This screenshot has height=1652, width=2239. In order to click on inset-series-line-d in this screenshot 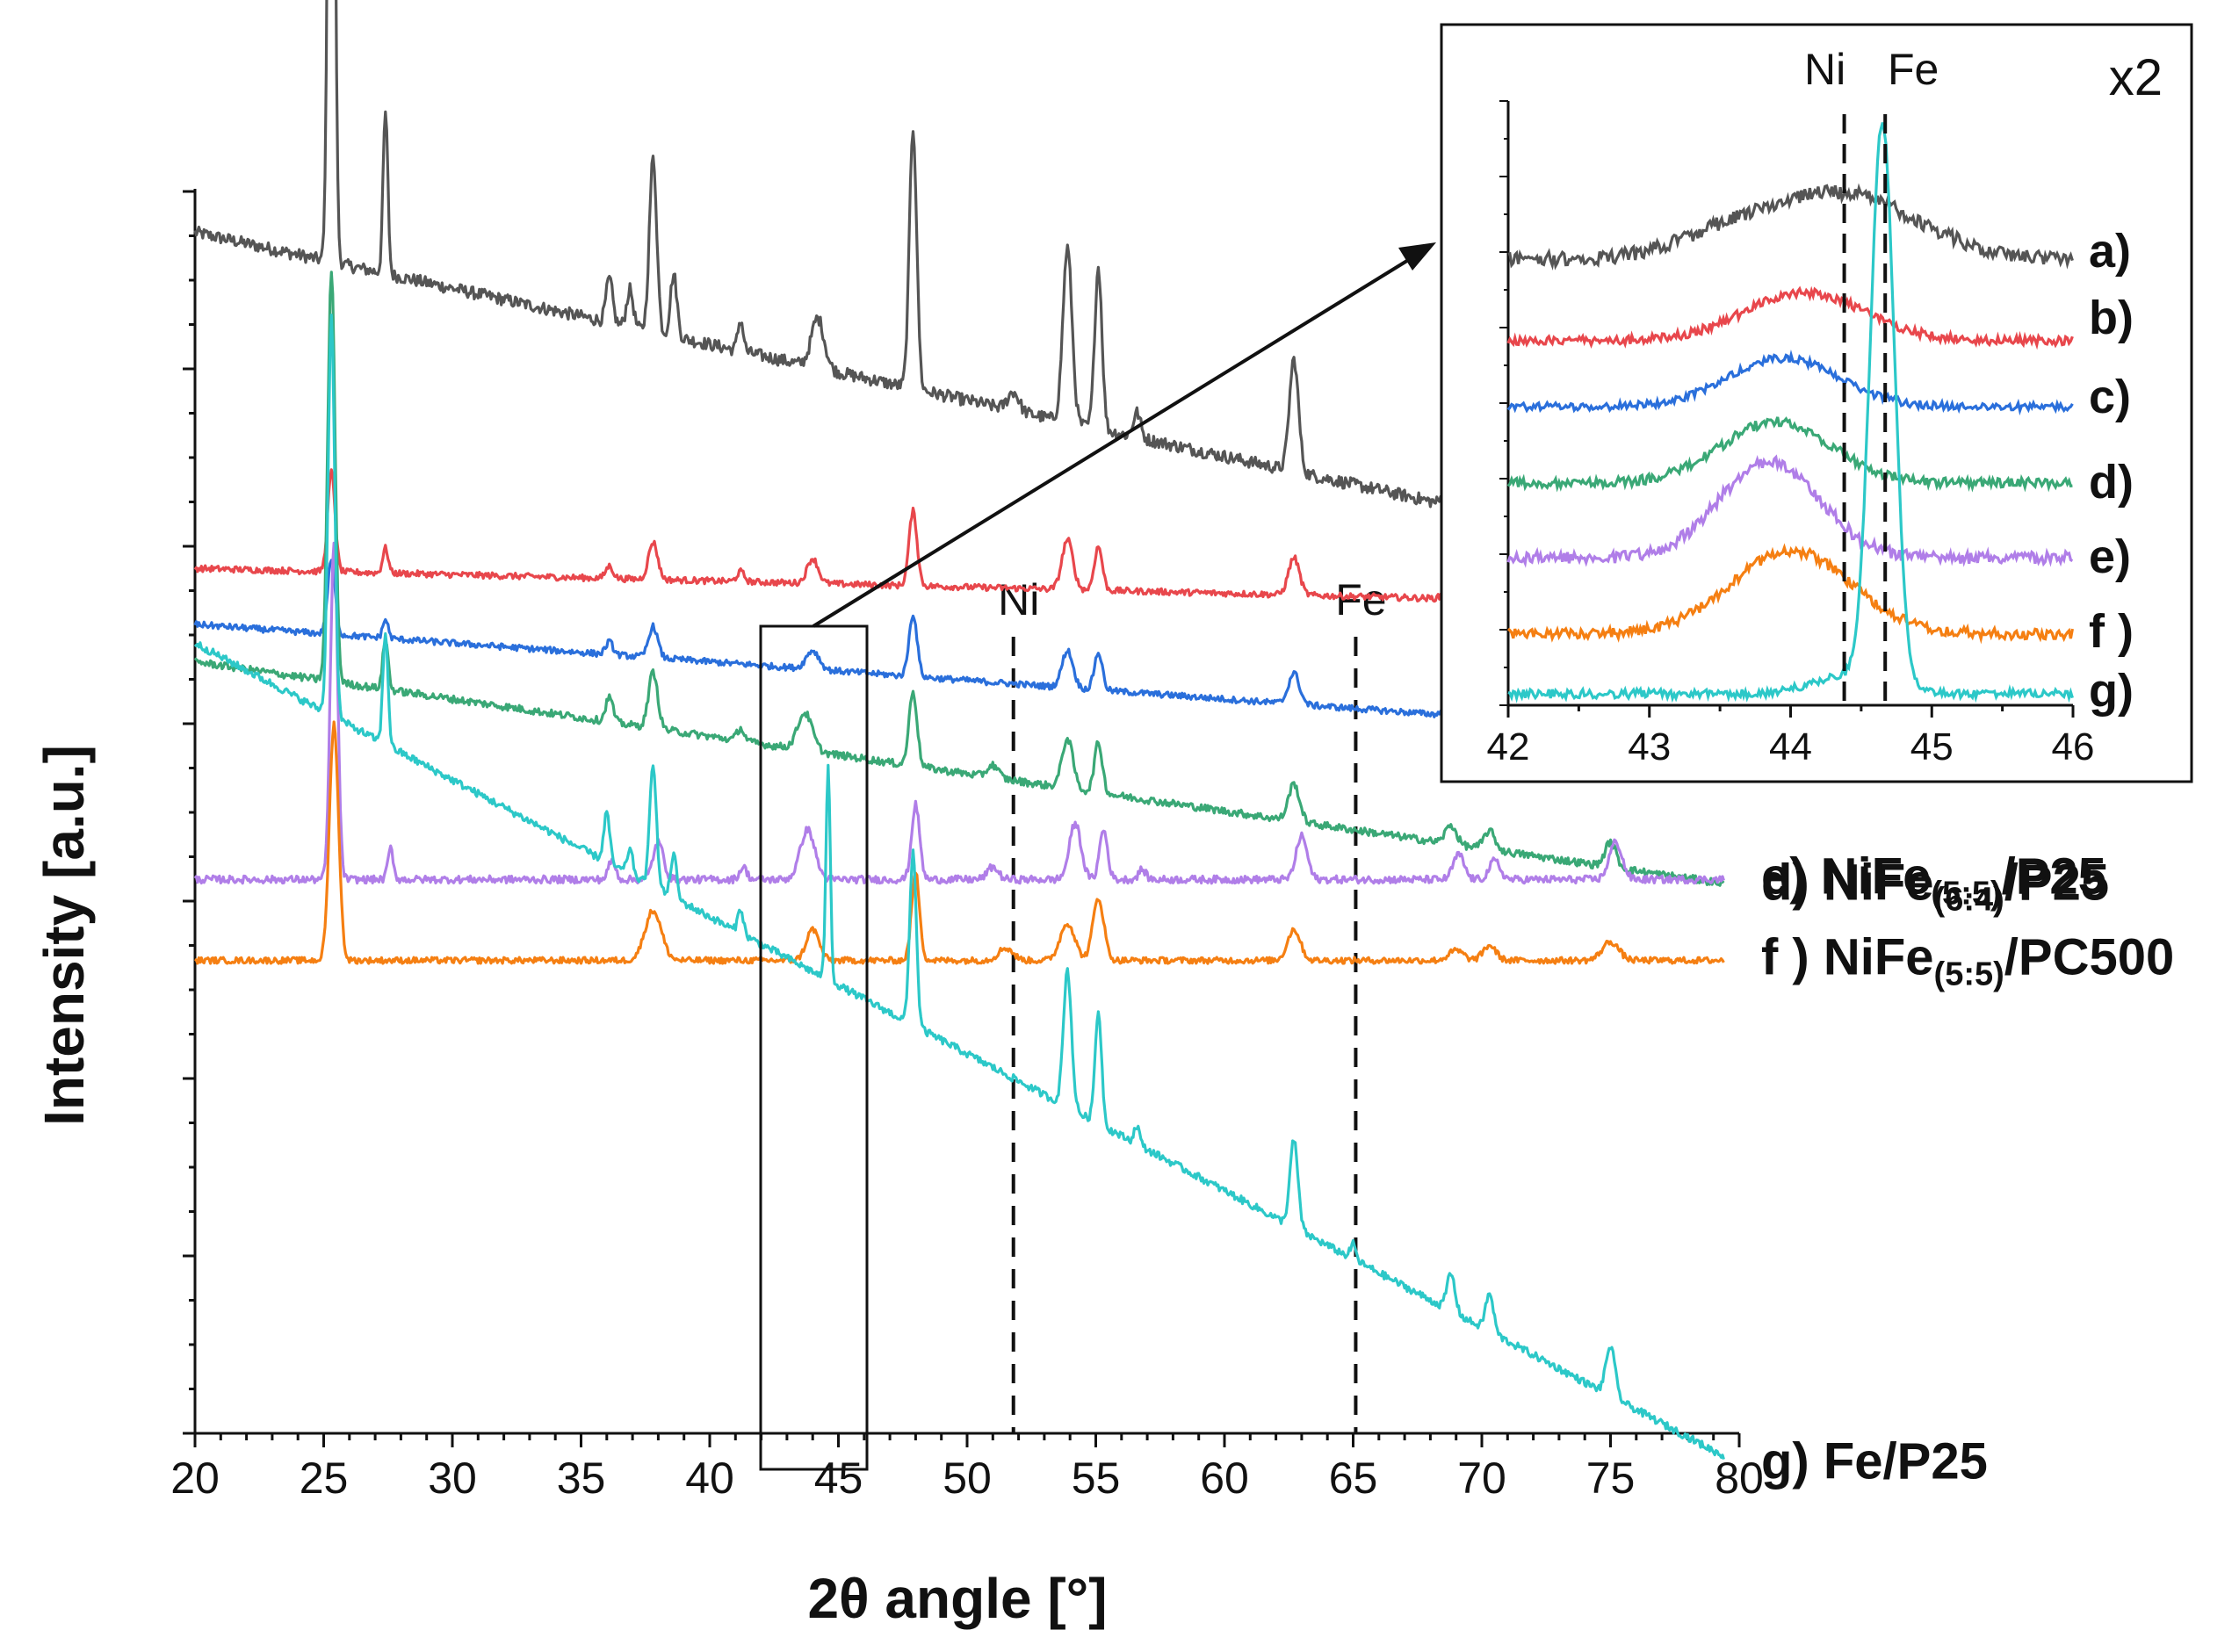, I will do `click(1789, 454)`.